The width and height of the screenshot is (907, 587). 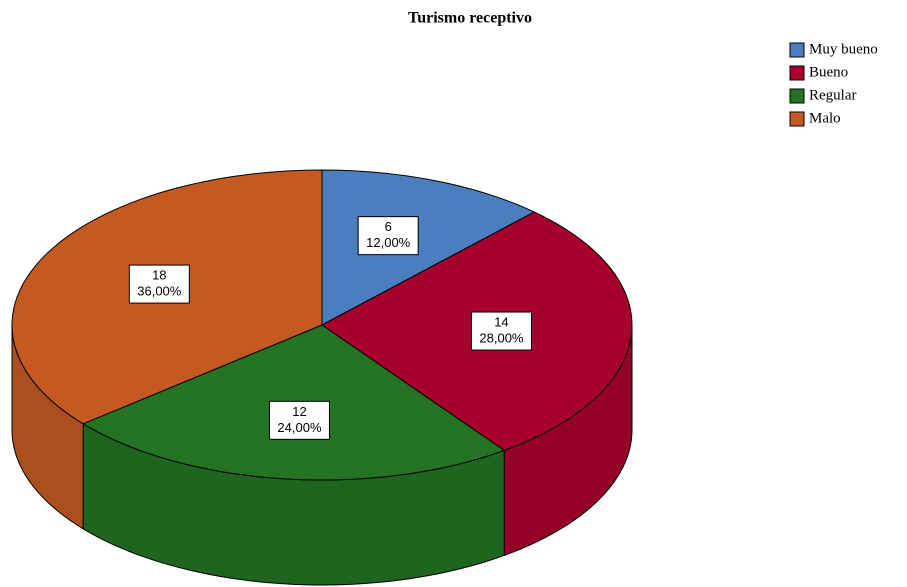 What do you see at coordinates (159, 275) in the screenshot?
I see `data-label-value: 18` at bounding box center [159, 275].